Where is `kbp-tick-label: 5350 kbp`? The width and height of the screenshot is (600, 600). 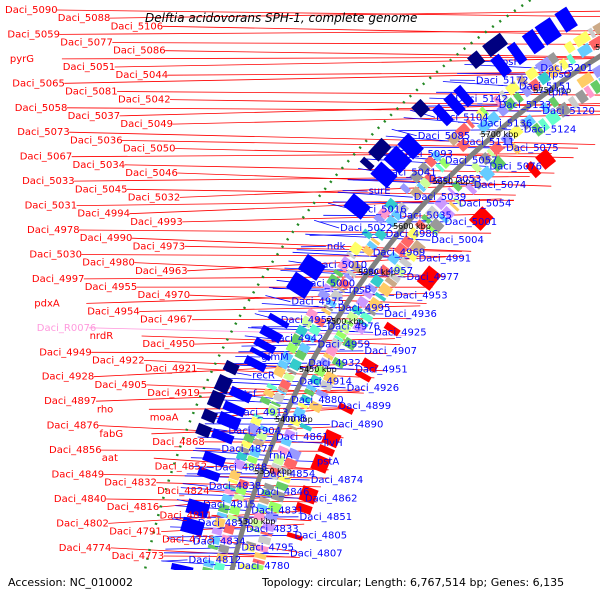
kbp-tick-label: 5350 kbp is located at coordinates (273, 471).